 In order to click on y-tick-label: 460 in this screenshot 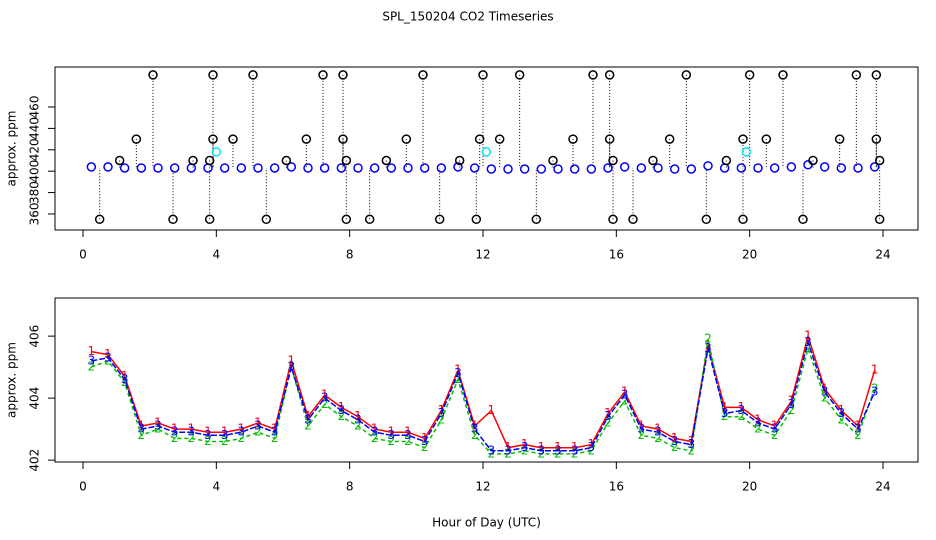, I will do `click(35, 107)`.